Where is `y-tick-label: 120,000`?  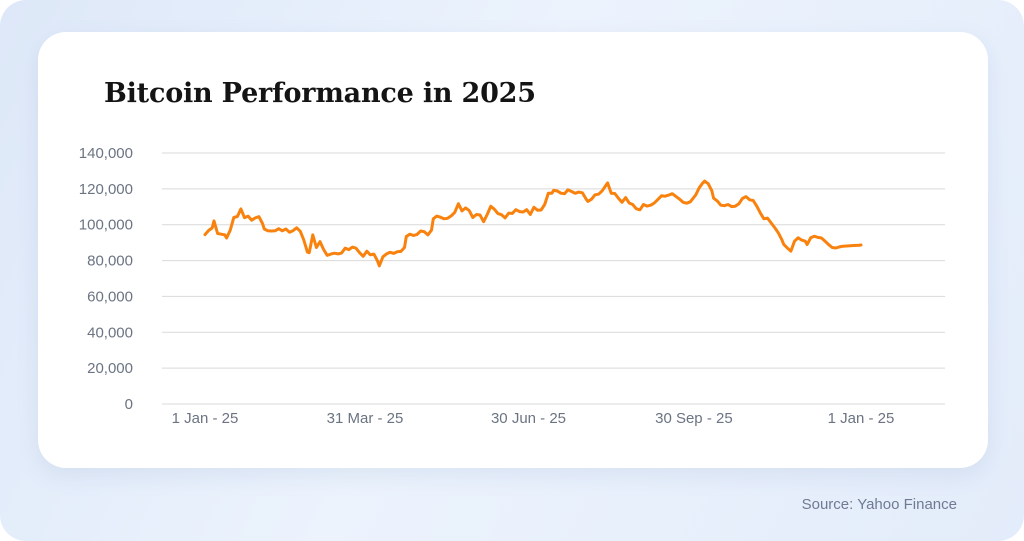
y-tick-label: 120,000 is located at coordinates (106, 189).